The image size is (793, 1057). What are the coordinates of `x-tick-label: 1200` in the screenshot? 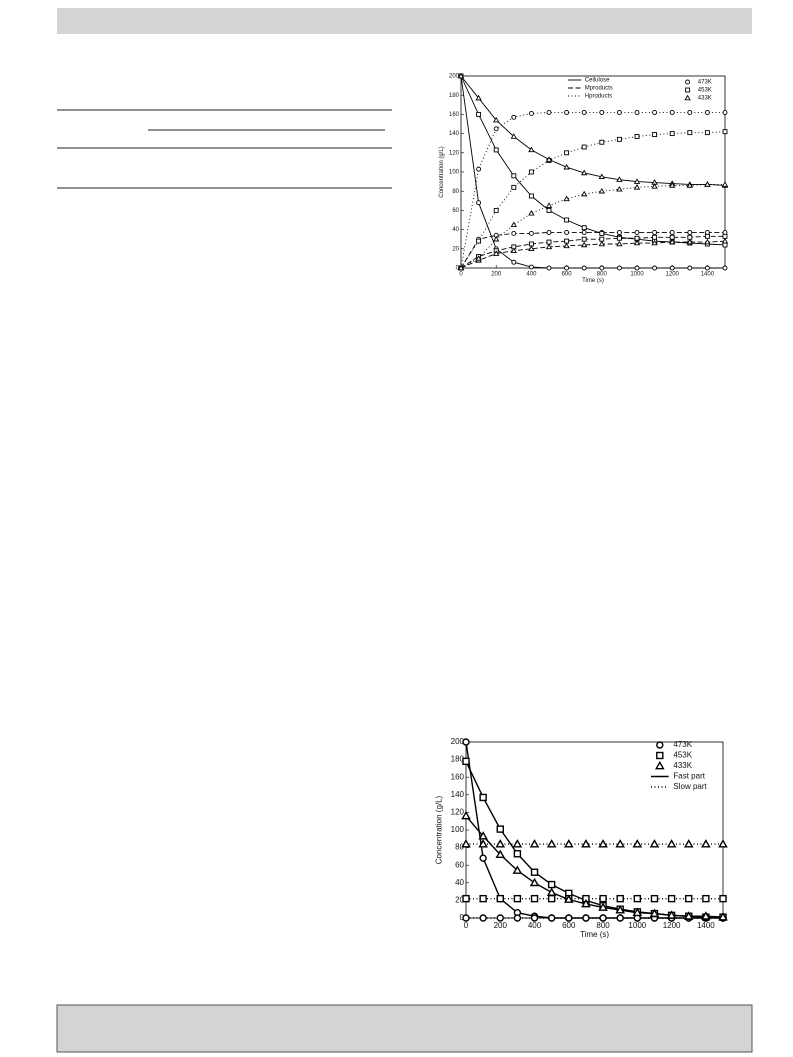 It's located at (672, 925).